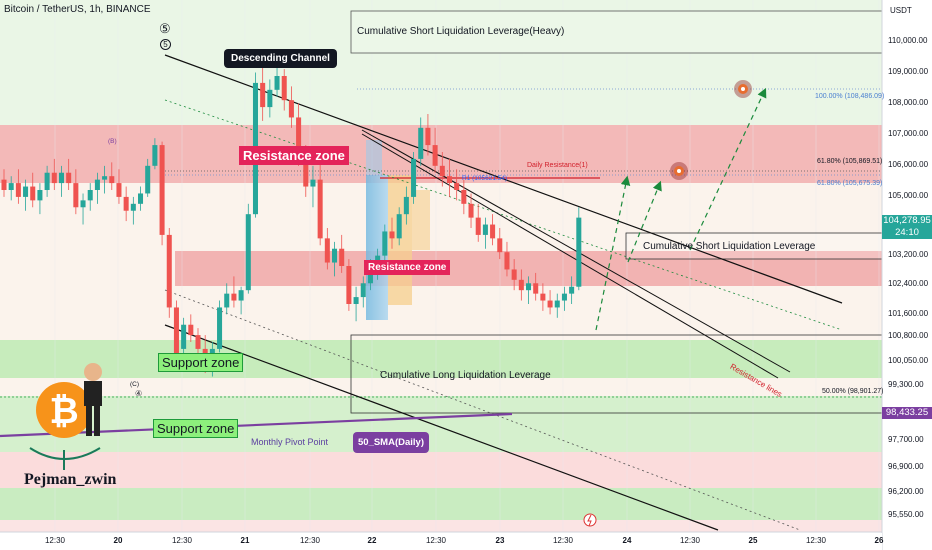 The image size is (932, 550). I want to click on annotation-fib-618-b: 61.80% (105,675.39), so click(850, 183).